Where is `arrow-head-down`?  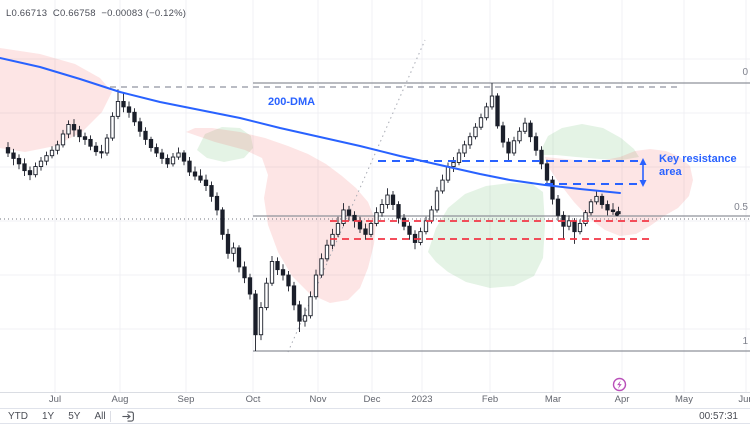 arrow-head-down is located at coordinates (643, 183).